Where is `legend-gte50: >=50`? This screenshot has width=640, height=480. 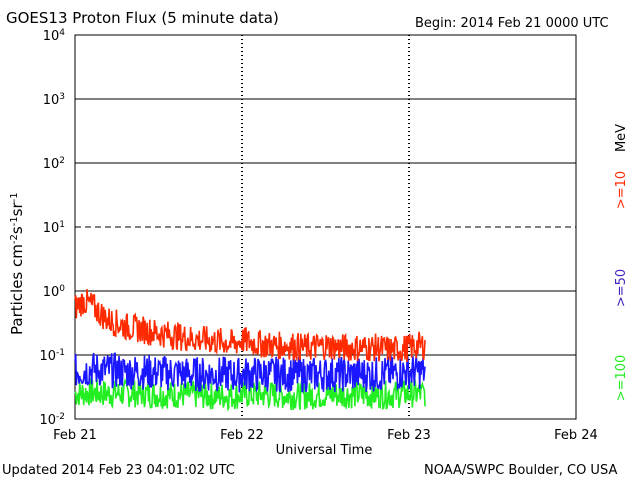
legend-gte50: >=50 is located at coordinates (621, 288).